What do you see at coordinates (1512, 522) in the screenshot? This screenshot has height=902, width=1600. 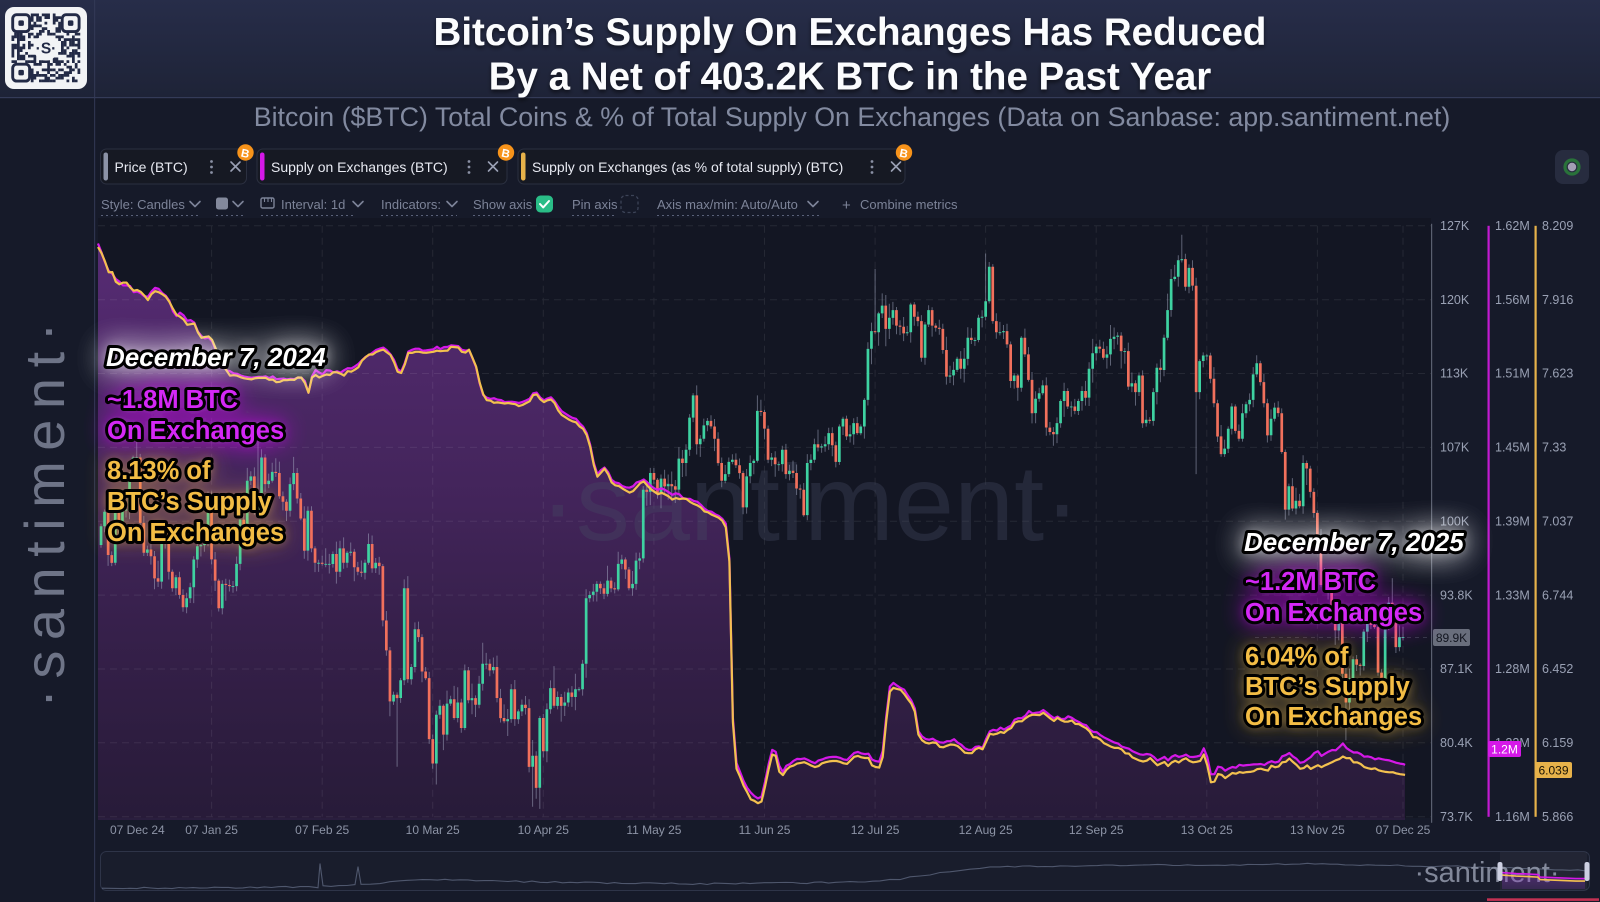 I see `svg-text: 1.39M` at bounding box center [1512, 522].